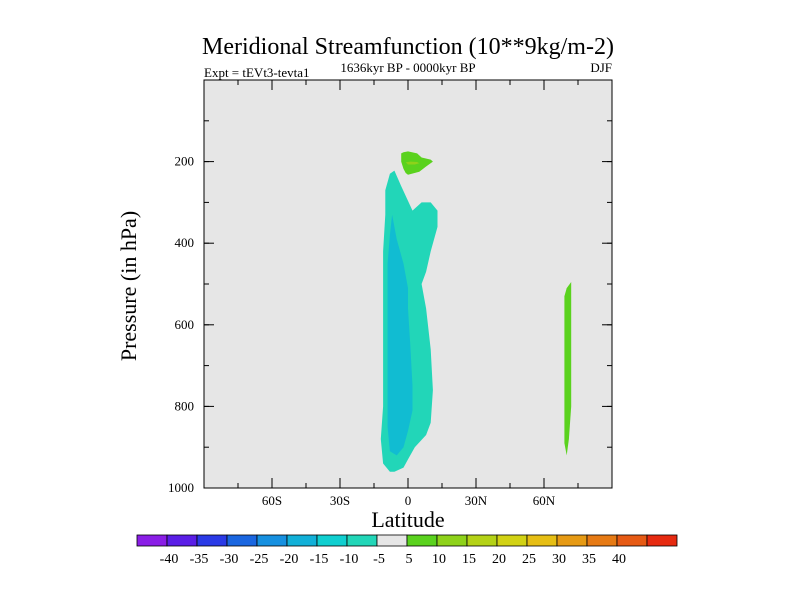 Image resolution: width=800 pixels, height=600 pixels. I want to click on x-axis-label: Latitude, so click(407, 519).